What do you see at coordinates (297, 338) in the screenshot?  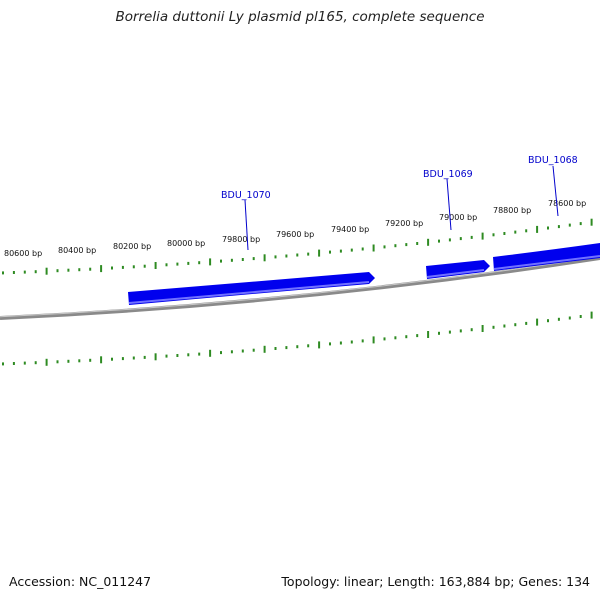 I see `inner-ruler-ticks` at bounding box center [297, 338].